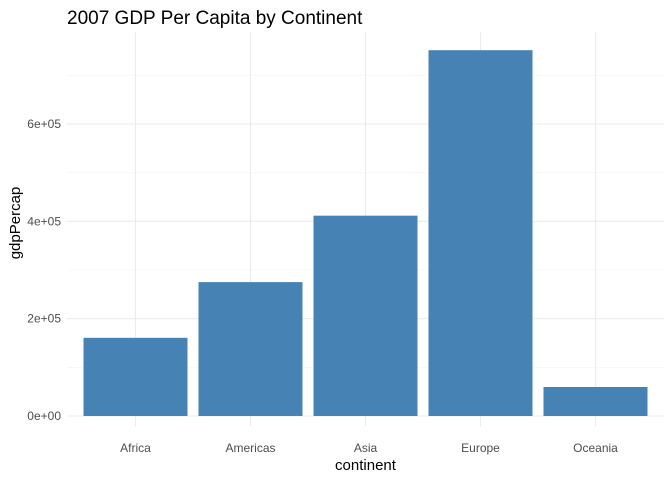  What do you see at coordinates (365, 315) in the screenshot?
I see `bar-asia` at bounding box center [365, 315].